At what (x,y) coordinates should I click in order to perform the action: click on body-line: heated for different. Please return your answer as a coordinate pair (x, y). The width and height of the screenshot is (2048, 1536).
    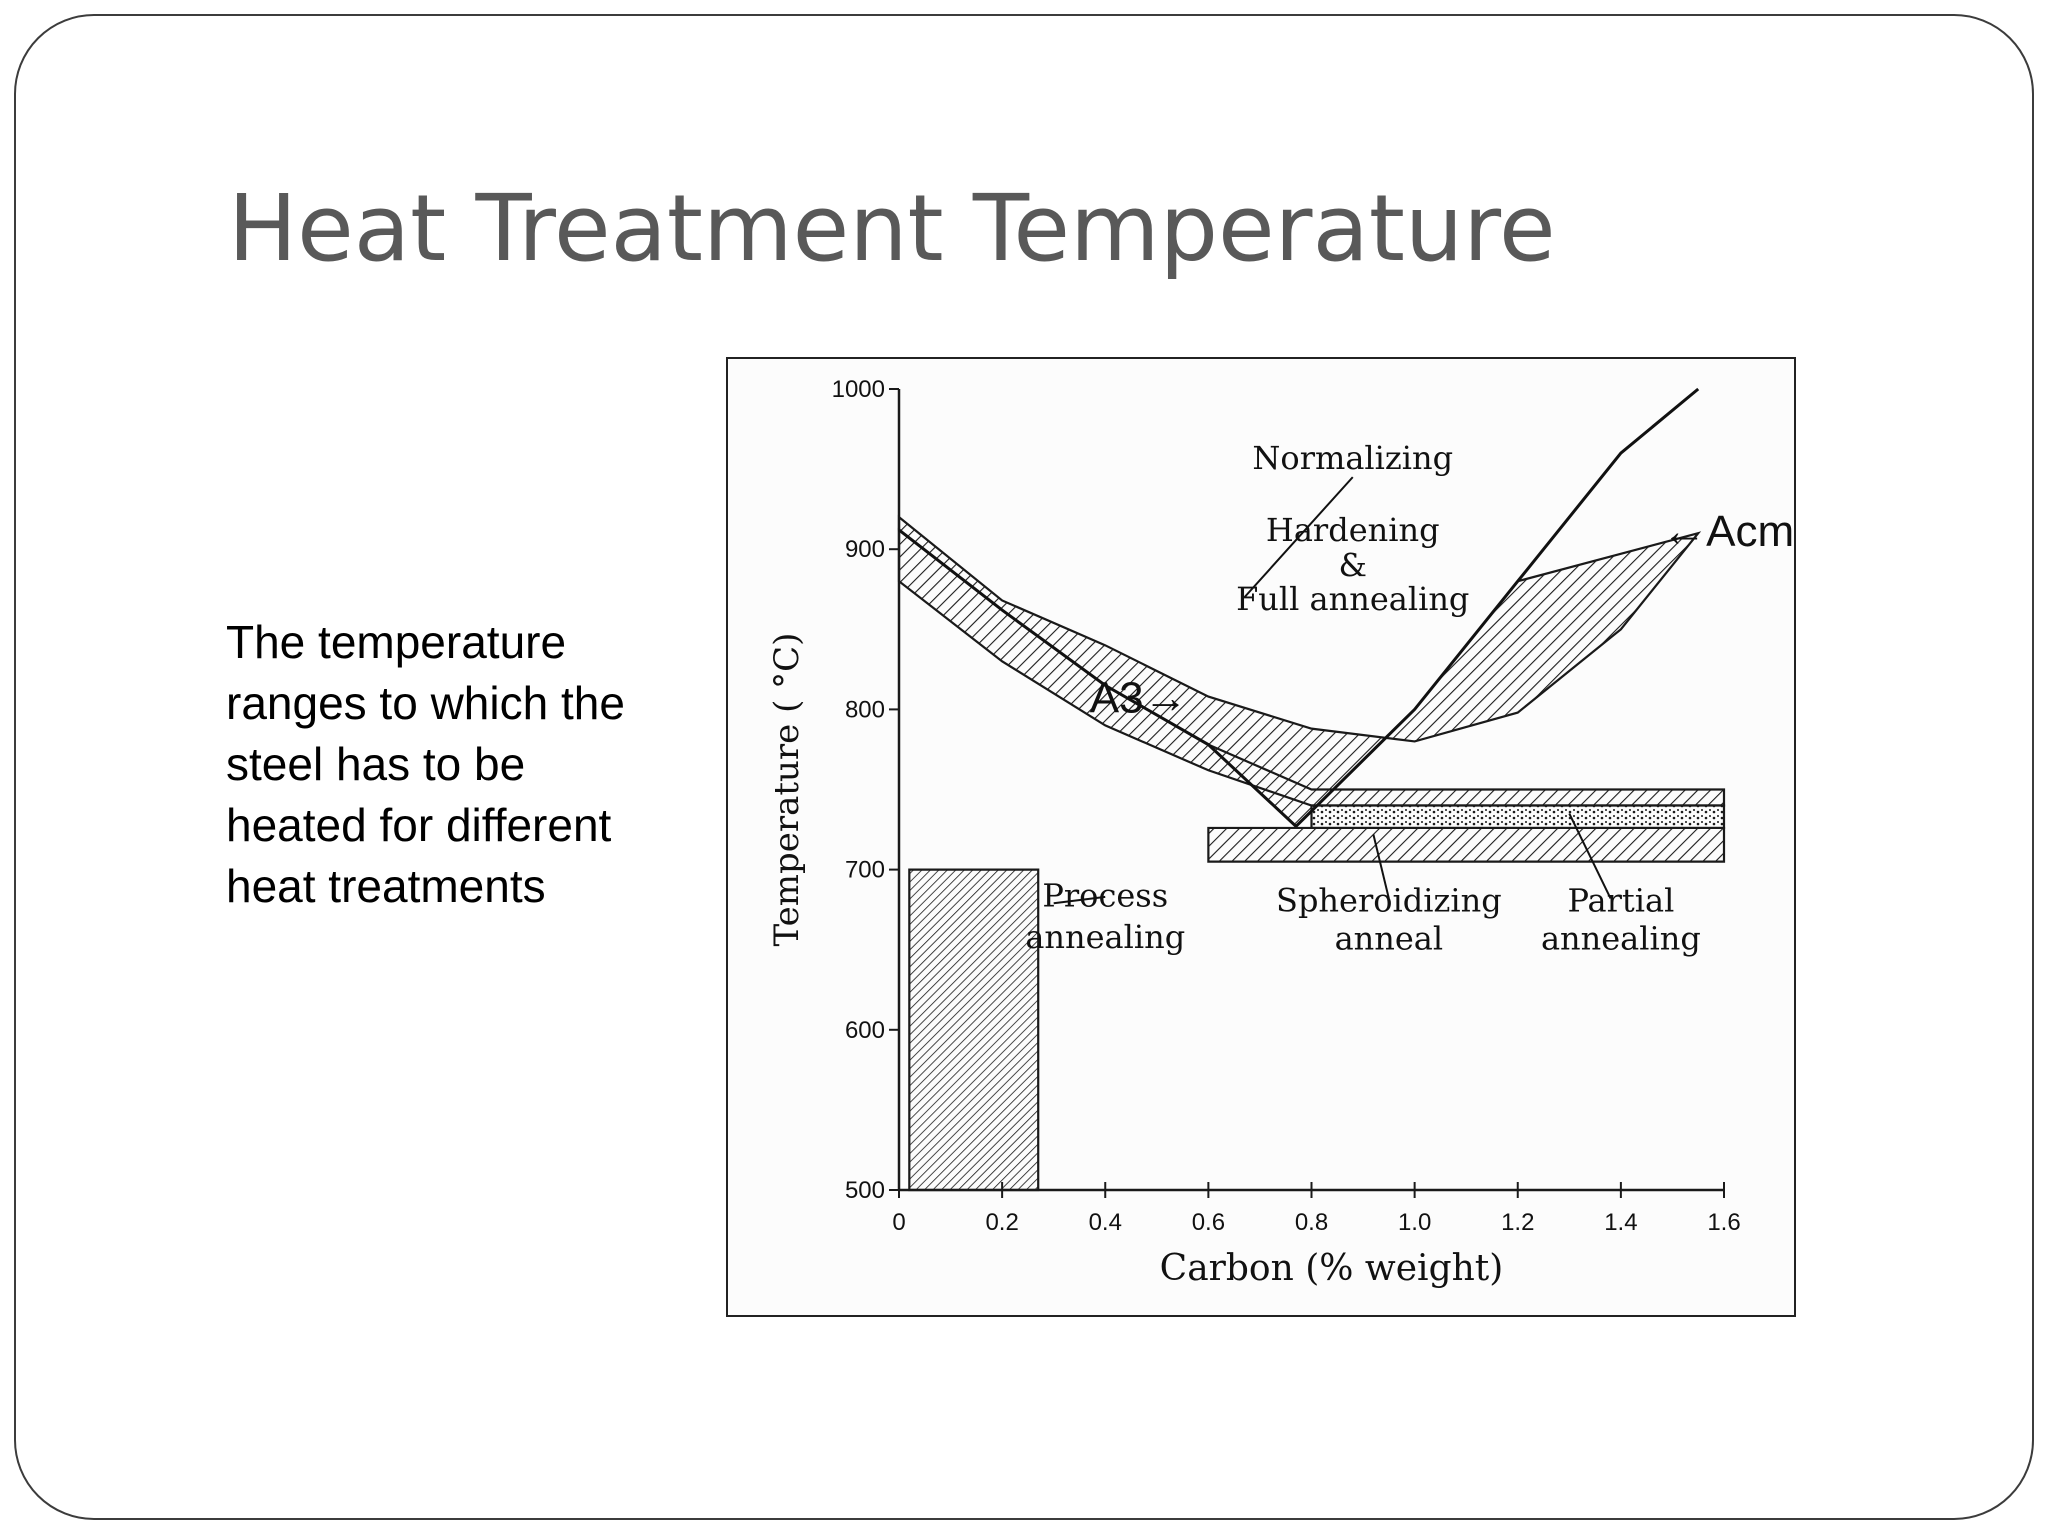
    Looking at the image, I should click on (419, 825).